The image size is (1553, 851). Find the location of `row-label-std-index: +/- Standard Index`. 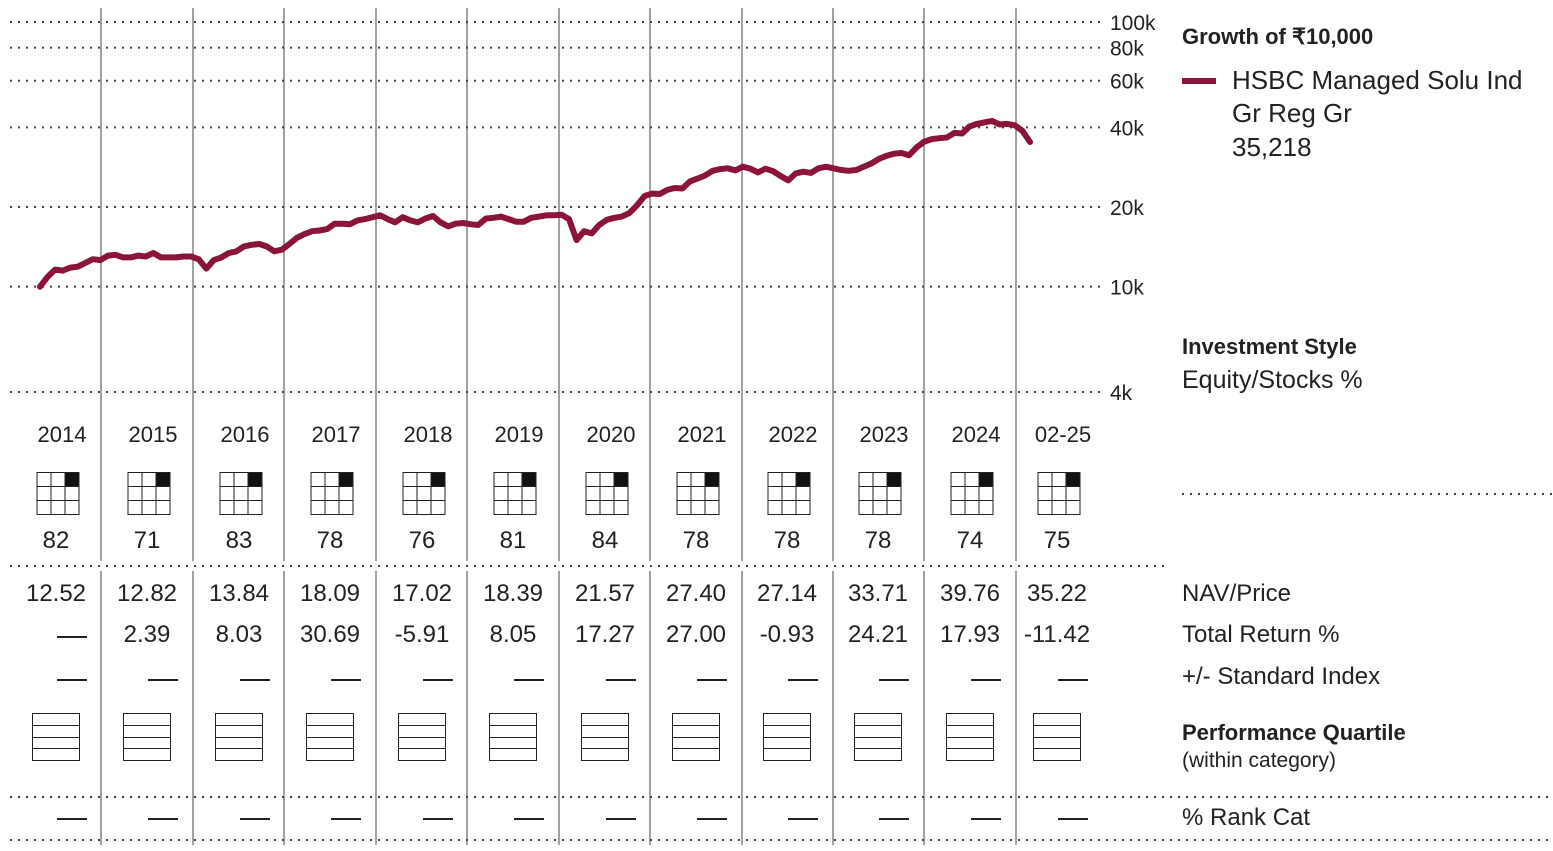

row-label-std-index: +/- Standard Index is located at coordinates (1281, 676).